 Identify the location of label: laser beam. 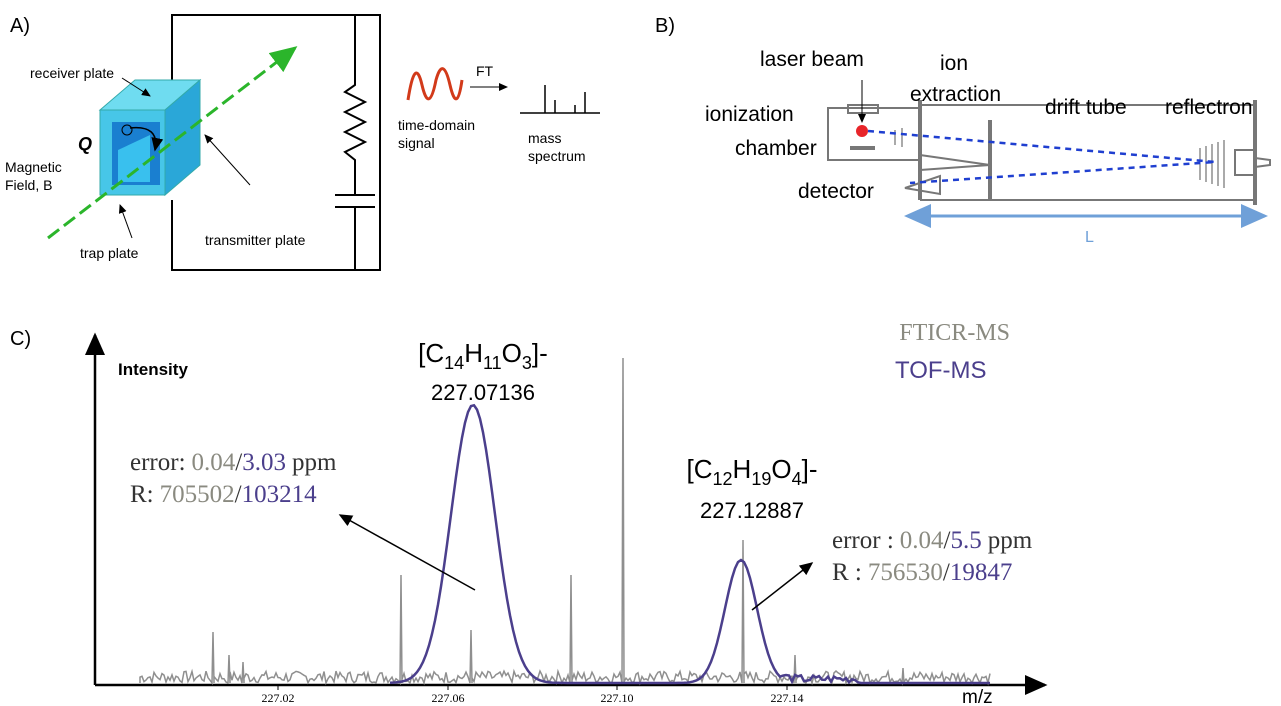
(812, 59).